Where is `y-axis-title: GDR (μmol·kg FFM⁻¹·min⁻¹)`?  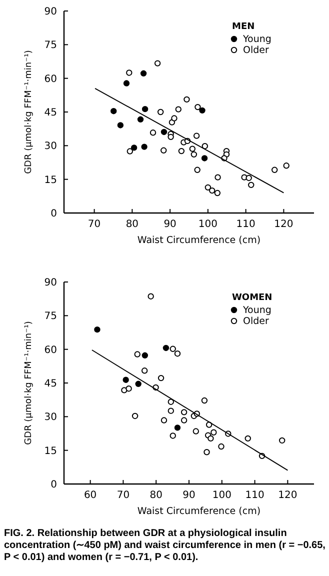
y-axis-title: GDR (μmol·kg FFM⁻¹·min⁻¹) is located at coordinates (29, 112).